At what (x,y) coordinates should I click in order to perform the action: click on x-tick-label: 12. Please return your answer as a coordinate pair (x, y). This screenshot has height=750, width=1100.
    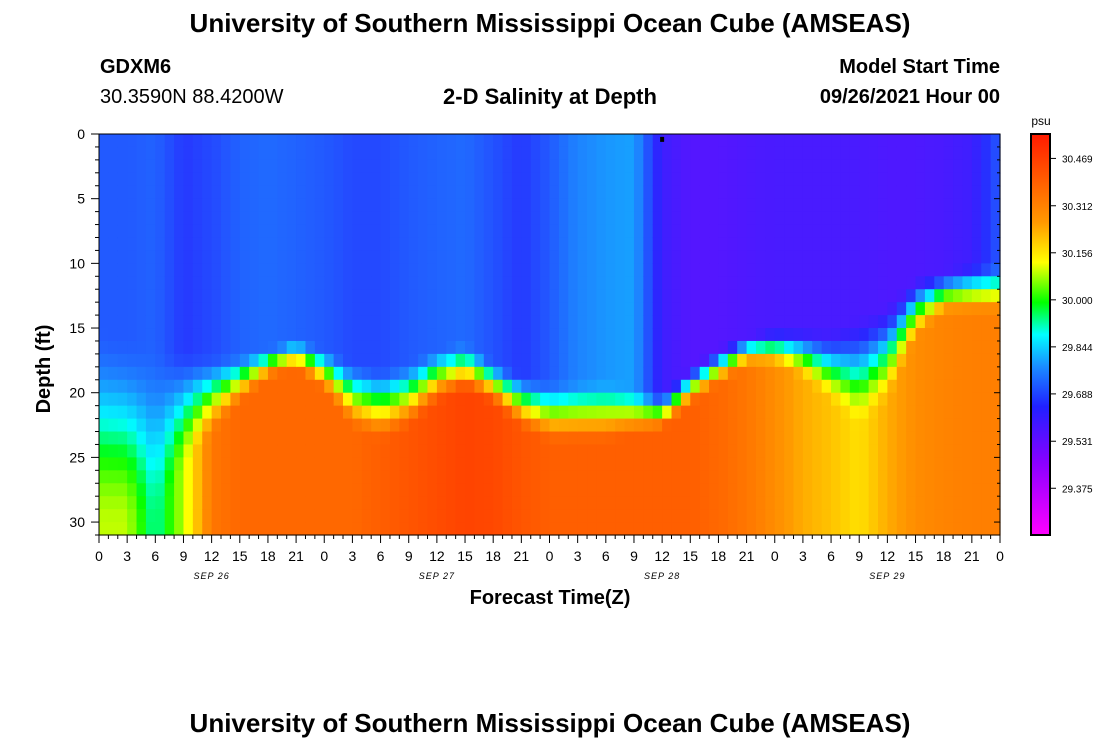
    Looking at the image, I should click on (437, 556).